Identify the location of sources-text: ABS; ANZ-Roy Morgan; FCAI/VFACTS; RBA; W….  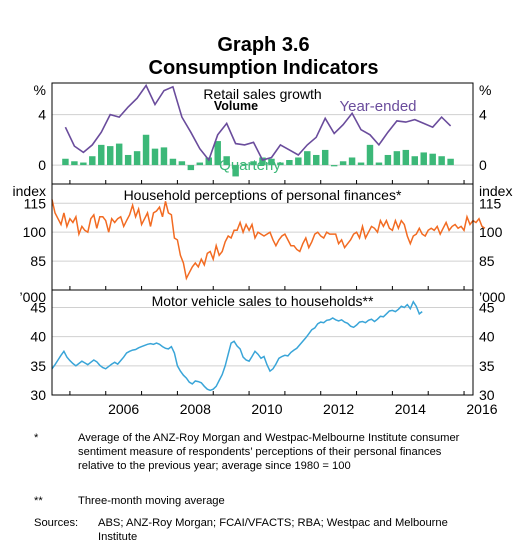
(273, 530).